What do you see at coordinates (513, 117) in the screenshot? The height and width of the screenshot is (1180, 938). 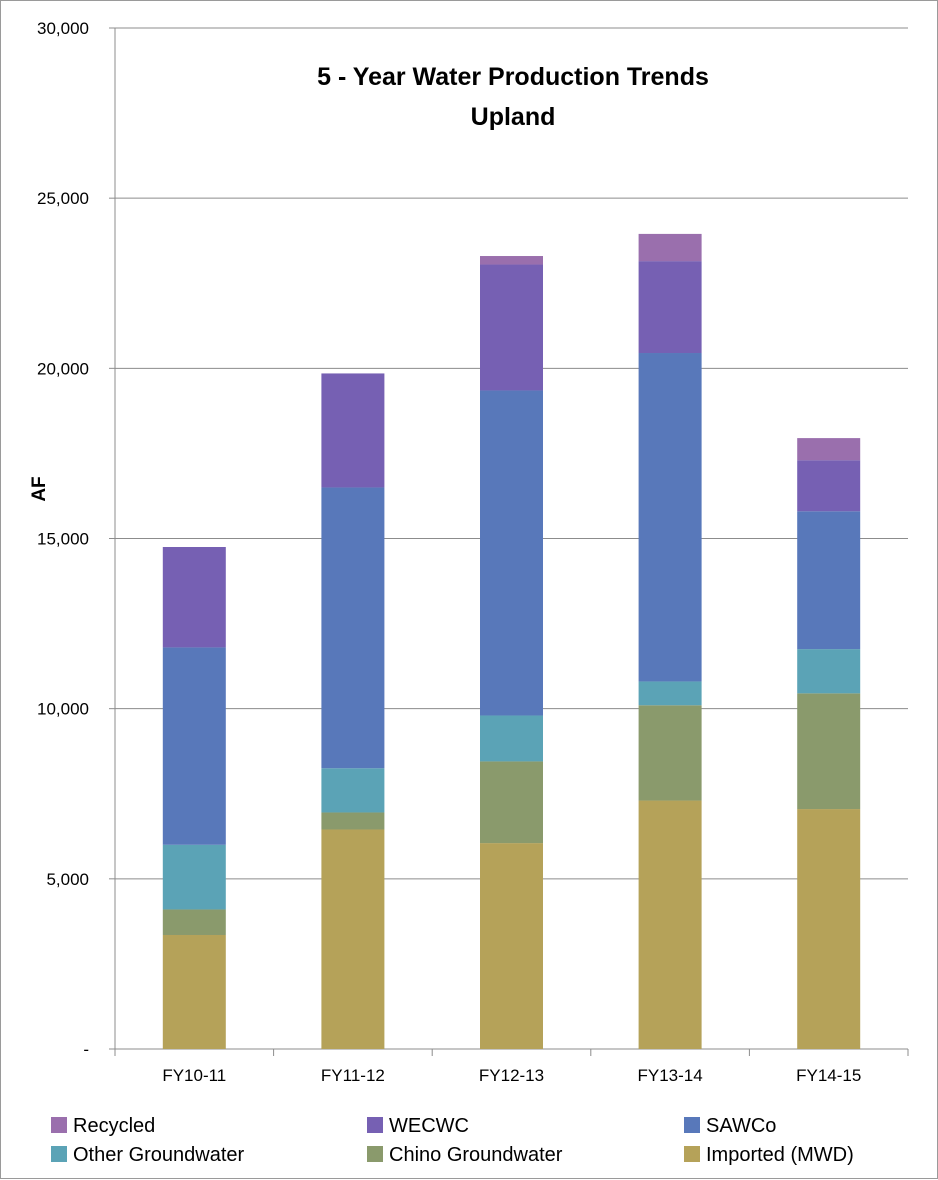 I see `chart-subtitle: Upland` at bounding box center [513, 117].